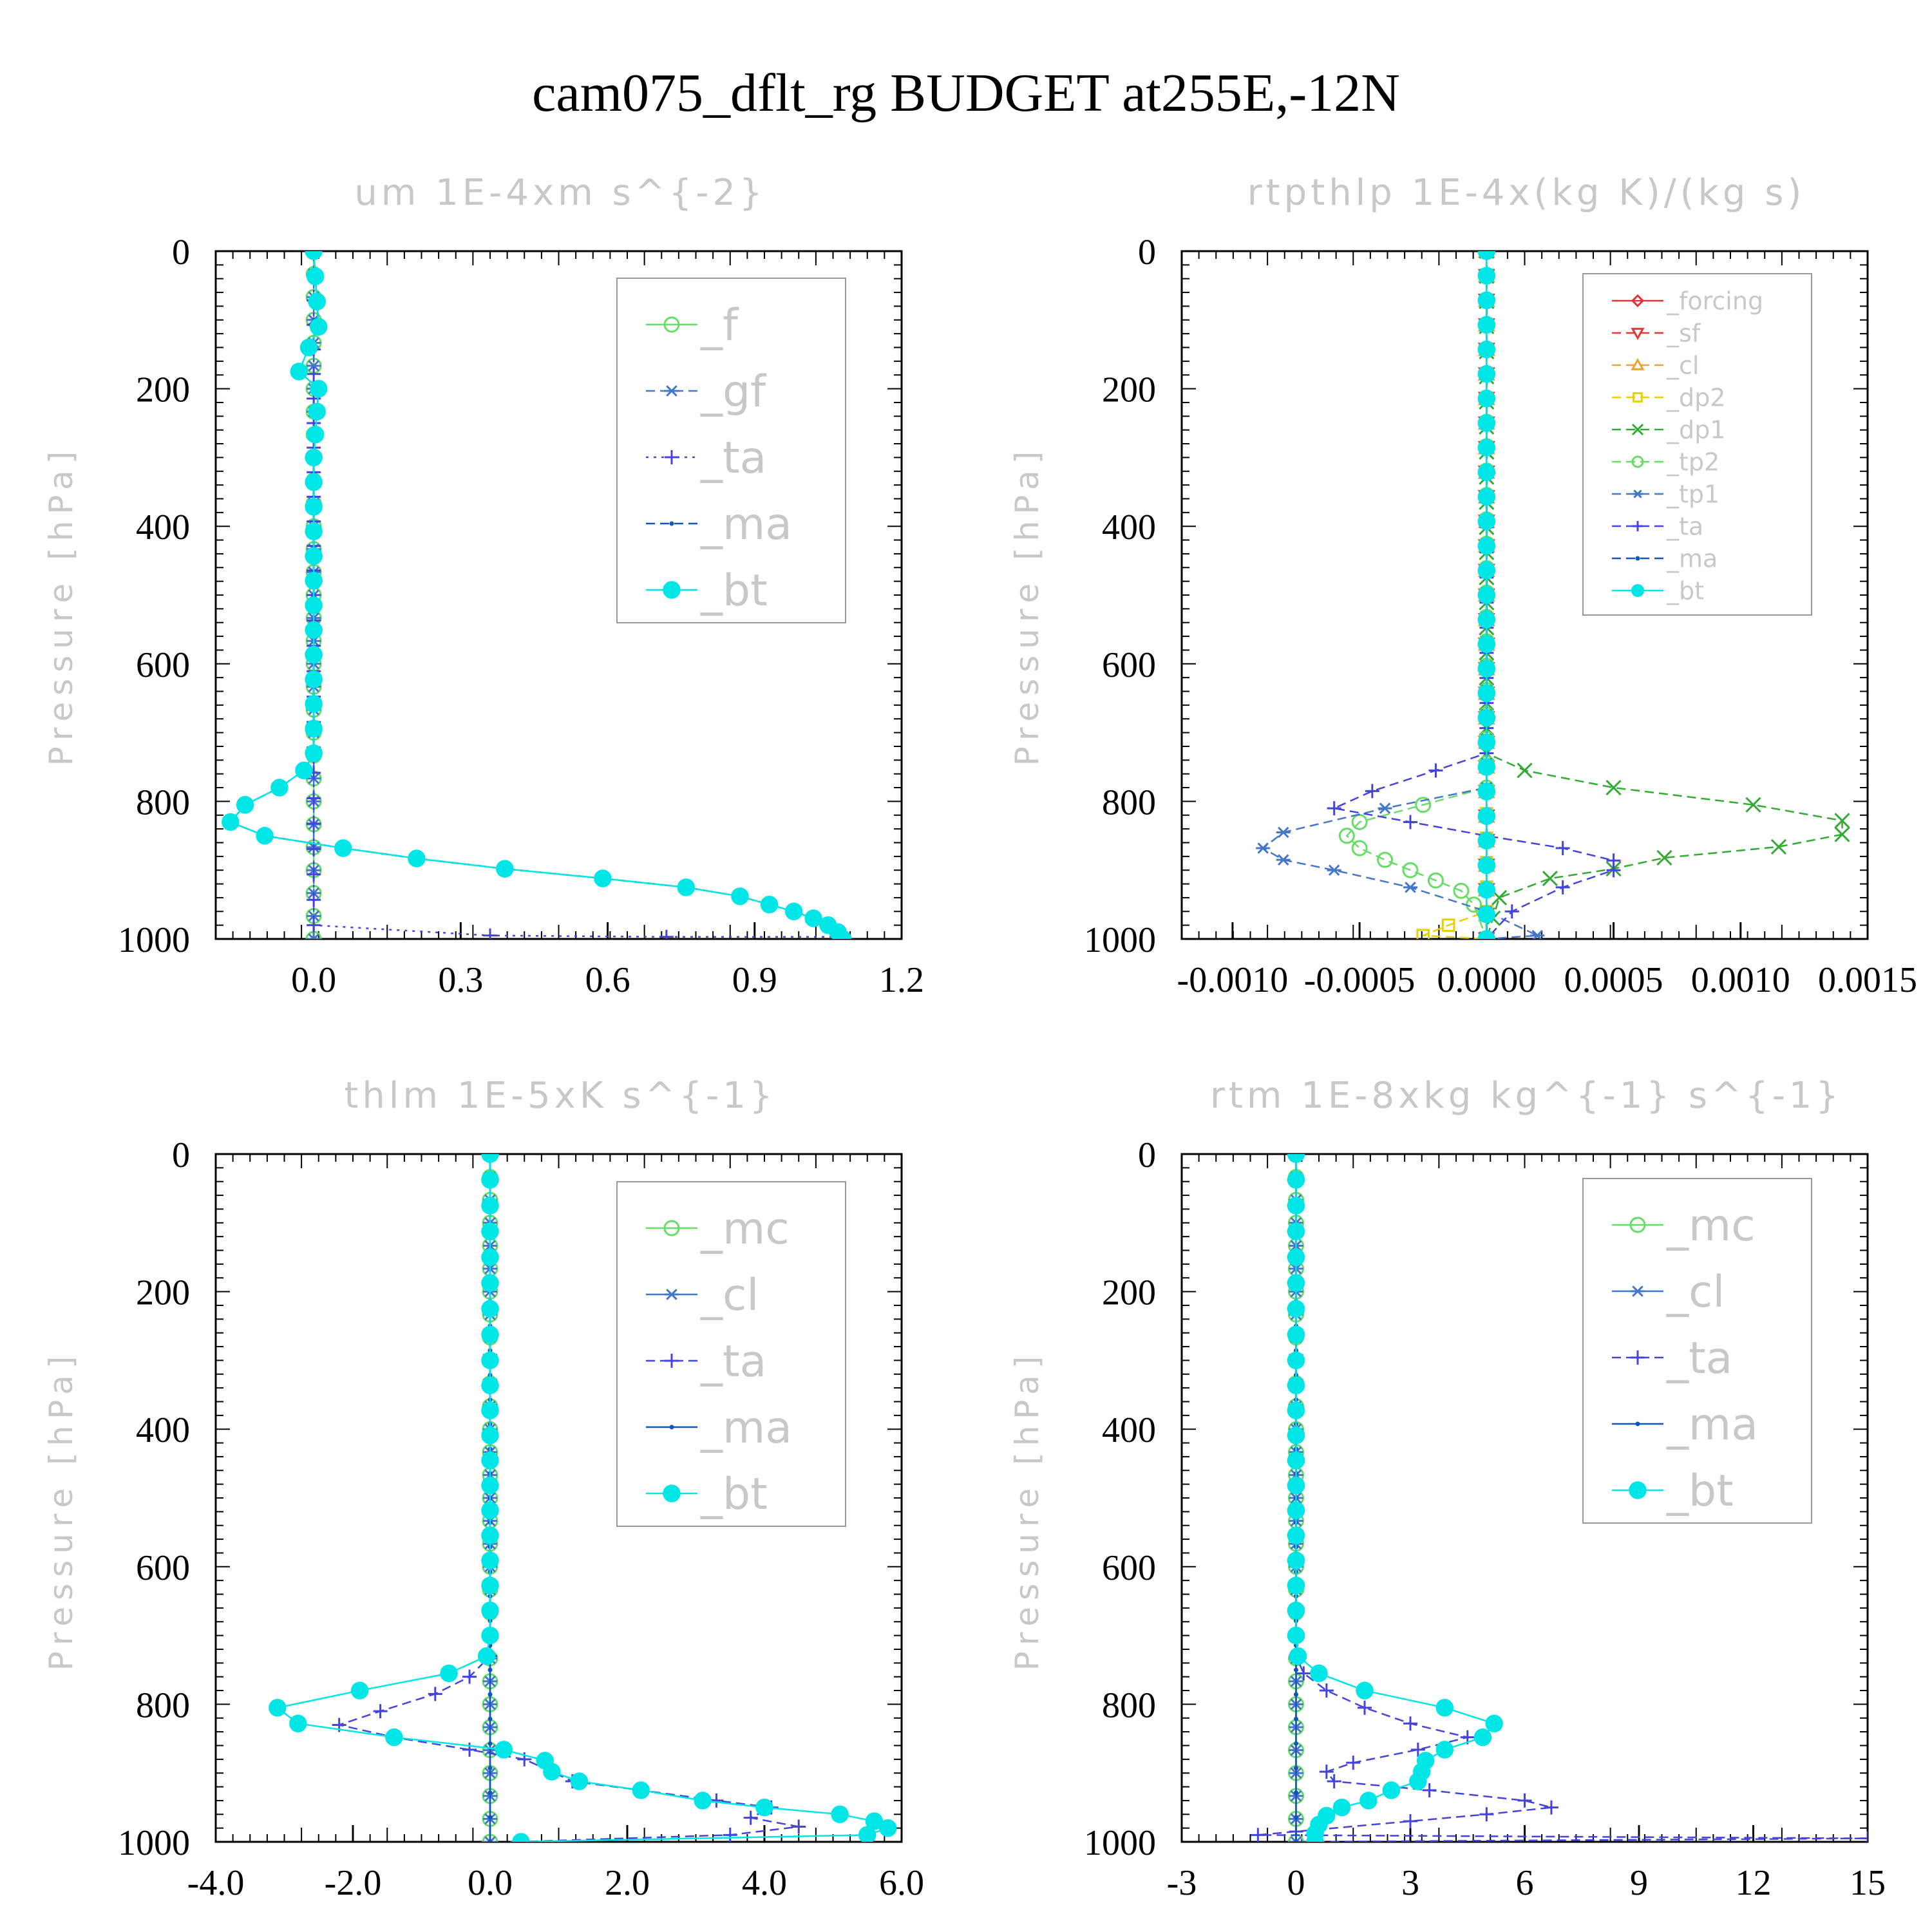 This screenshot has height=1932, width=1932. I want to click on x-tick-label: 0.0, so click(313, 980).